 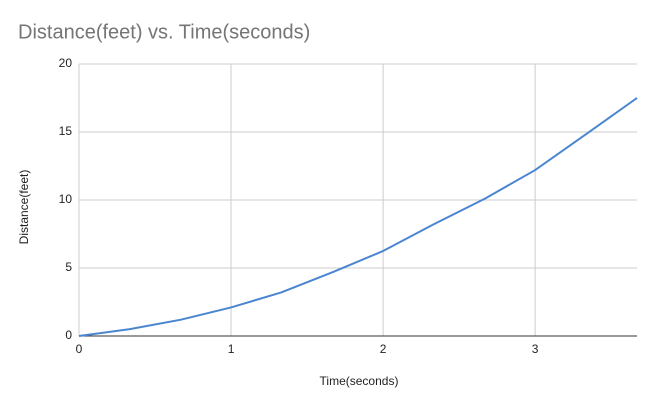 I want to click on y-tick-label: 0, so click(x=68, y=335).